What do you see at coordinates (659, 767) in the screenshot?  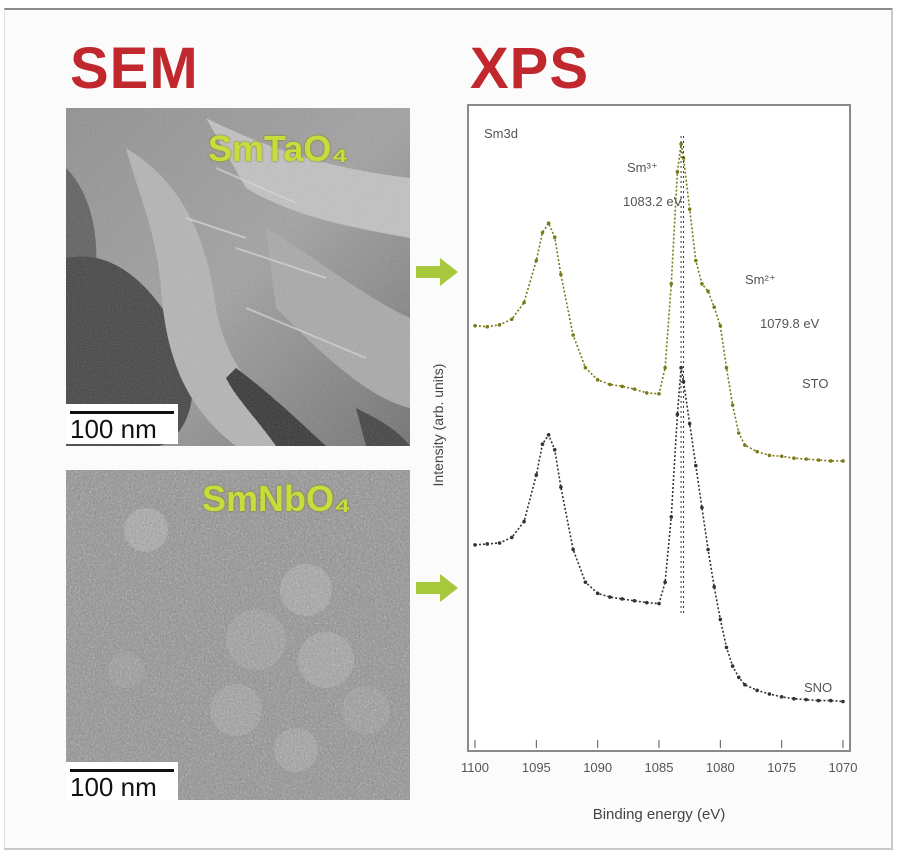 I see `x-tick-label: 1085` at bounding box center [659, 767].